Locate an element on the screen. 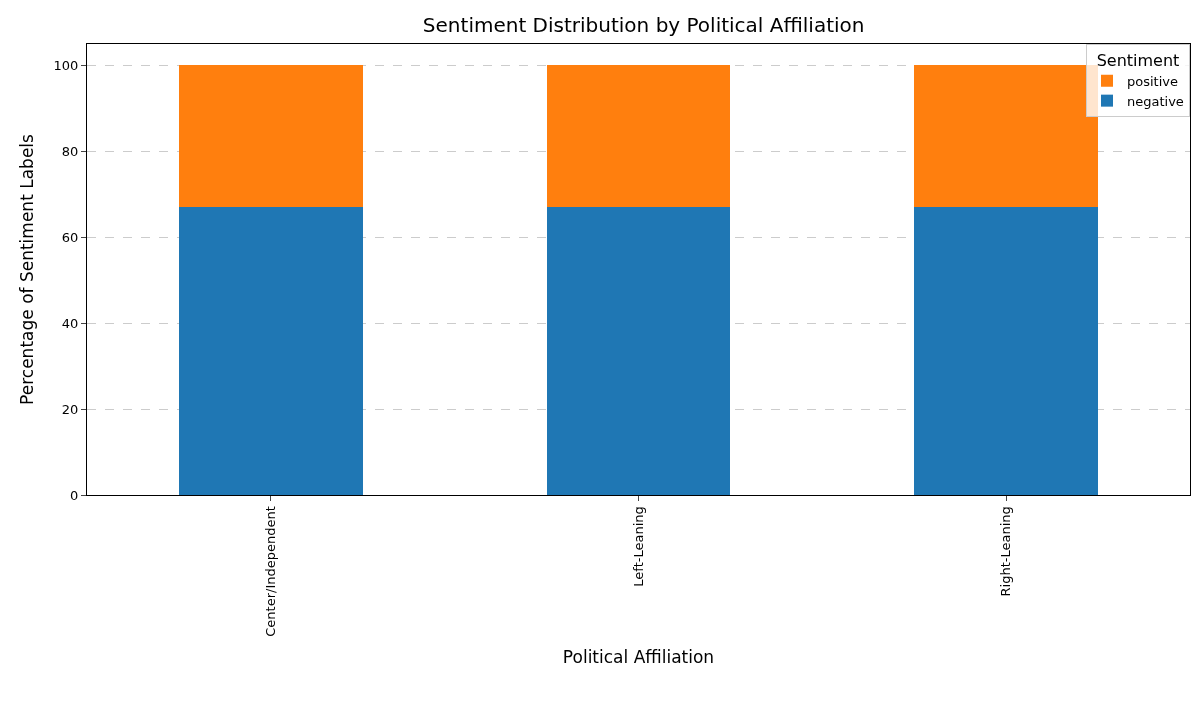  x-axis-title: Political Affiliation is located at coordinates (638, 657).